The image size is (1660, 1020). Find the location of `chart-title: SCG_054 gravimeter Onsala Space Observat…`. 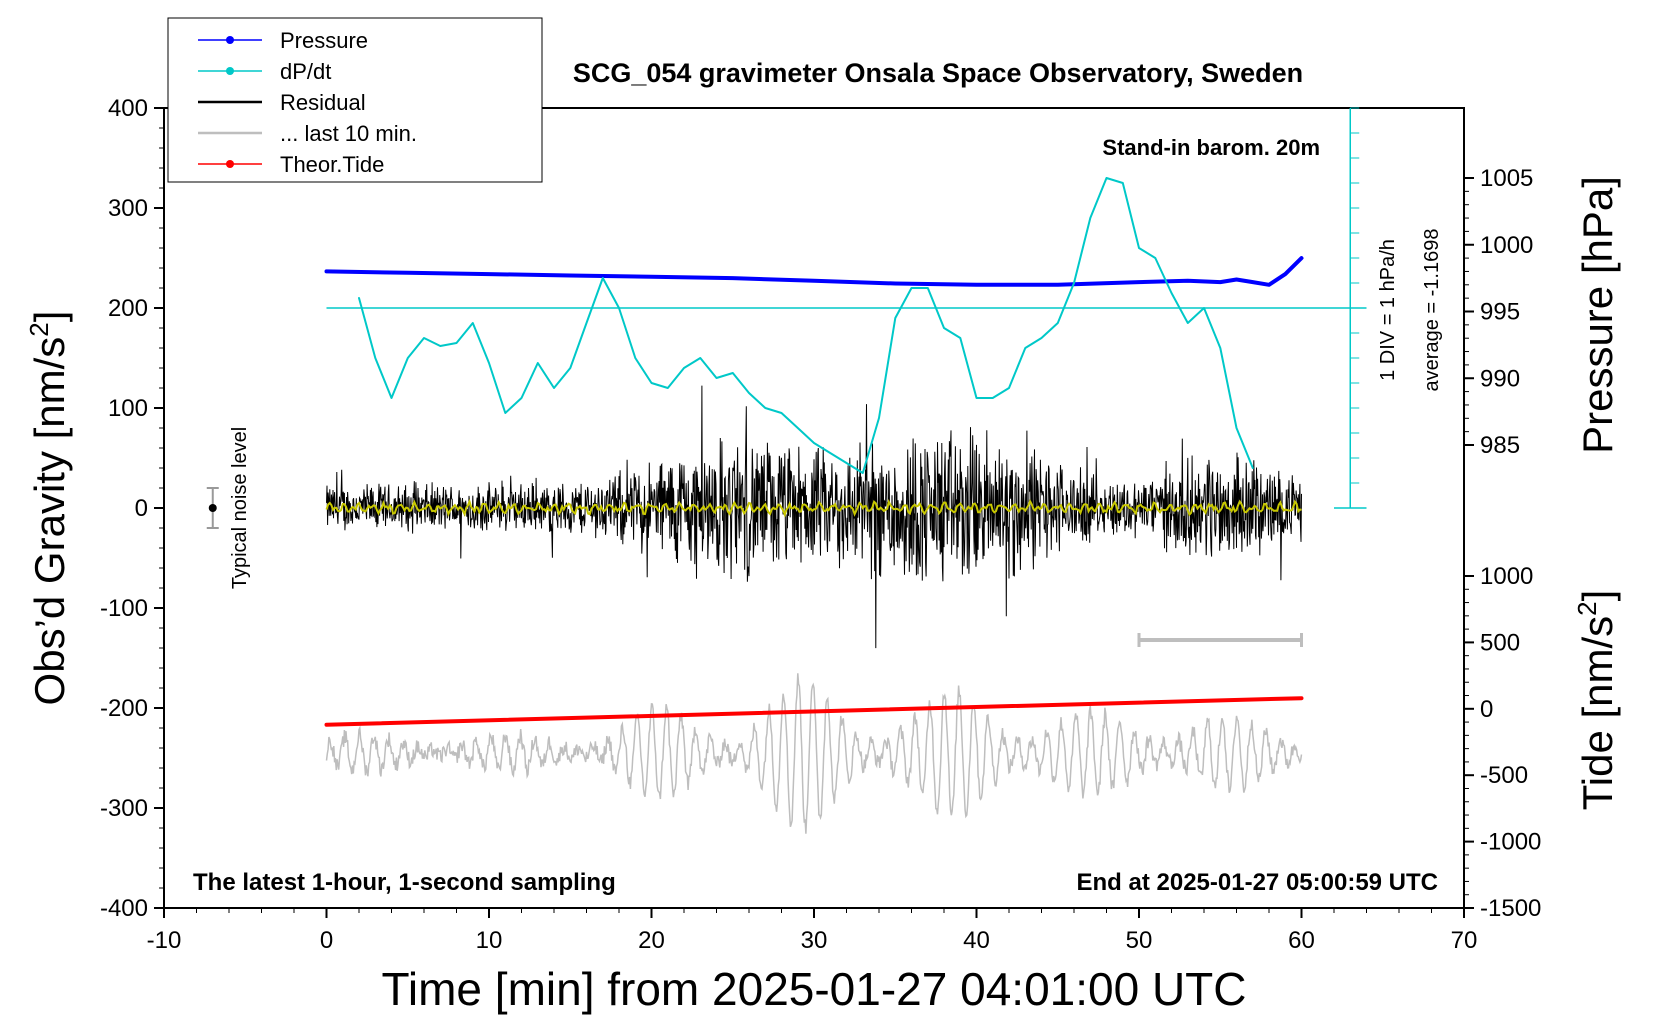

chart-title: SCG_054 gravimeter Onsala Space Observat… is located at coordinates (938, 73).